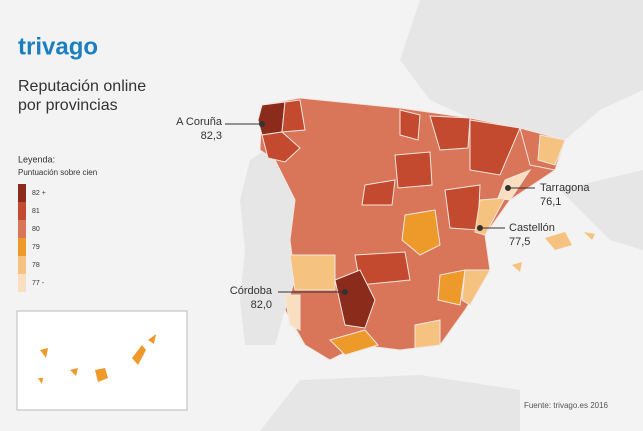  Describe the element at coordinates (36, 229) in the screenshot. I see `legend-label: 80` at that location.